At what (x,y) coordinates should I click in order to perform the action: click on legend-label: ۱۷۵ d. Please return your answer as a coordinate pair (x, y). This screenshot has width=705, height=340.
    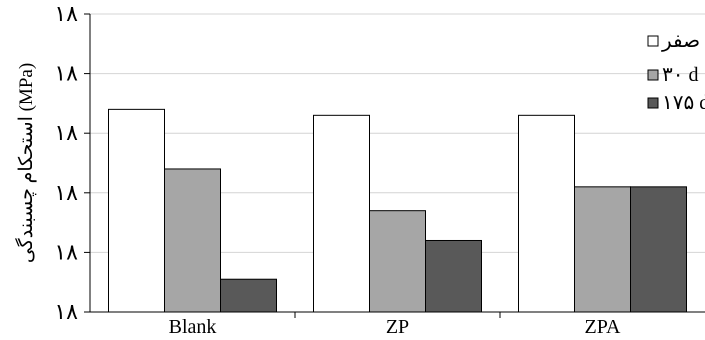
    Looking at the image, I should click on (683, 103).